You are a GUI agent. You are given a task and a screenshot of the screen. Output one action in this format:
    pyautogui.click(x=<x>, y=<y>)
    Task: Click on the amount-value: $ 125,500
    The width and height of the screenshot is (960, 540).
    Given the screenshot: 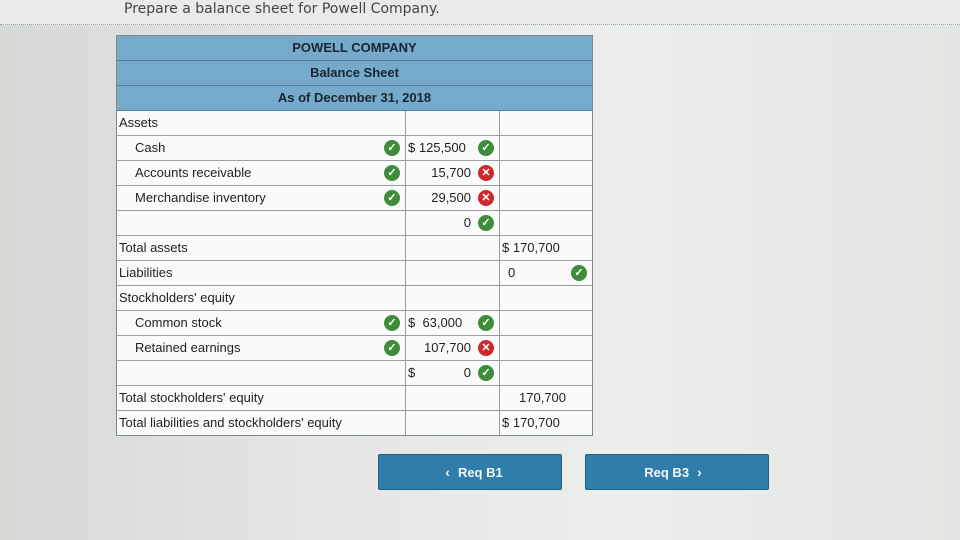 What is the action you would take?
    pyautogui.click(x=437, y=147)
    